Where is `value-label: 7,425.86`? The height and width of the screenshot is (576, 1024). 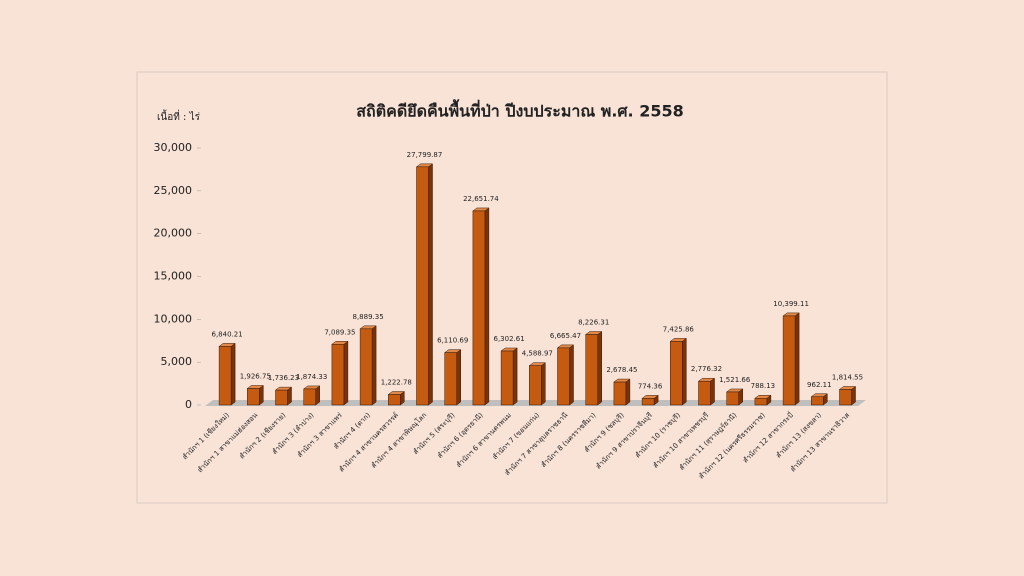
value-label: 7,425.86 is located at coordinates (679, 329).